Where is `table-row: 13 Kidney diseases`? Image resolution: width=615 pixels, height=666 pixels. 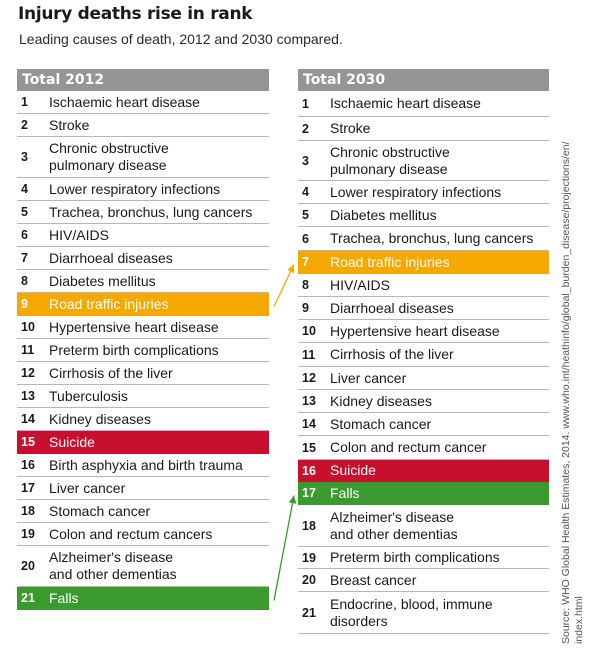
table-row: 13 Kidney diseases is located at coordinates (423, 401).